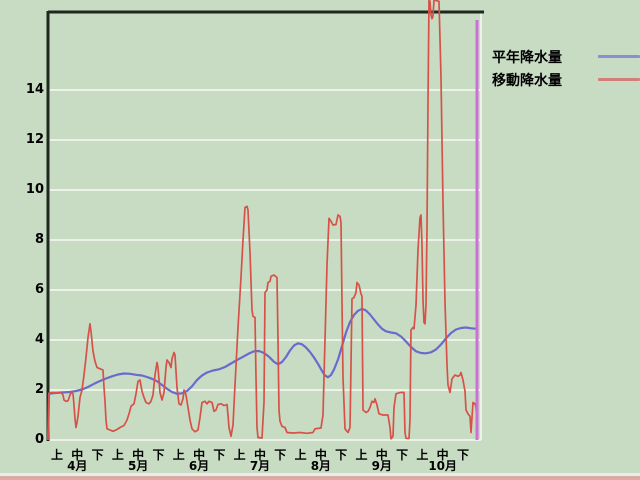 The width and height of the screenshot is (640, 480). I want to click on legend-label-moving: 移動降水量, so click(527, 80).